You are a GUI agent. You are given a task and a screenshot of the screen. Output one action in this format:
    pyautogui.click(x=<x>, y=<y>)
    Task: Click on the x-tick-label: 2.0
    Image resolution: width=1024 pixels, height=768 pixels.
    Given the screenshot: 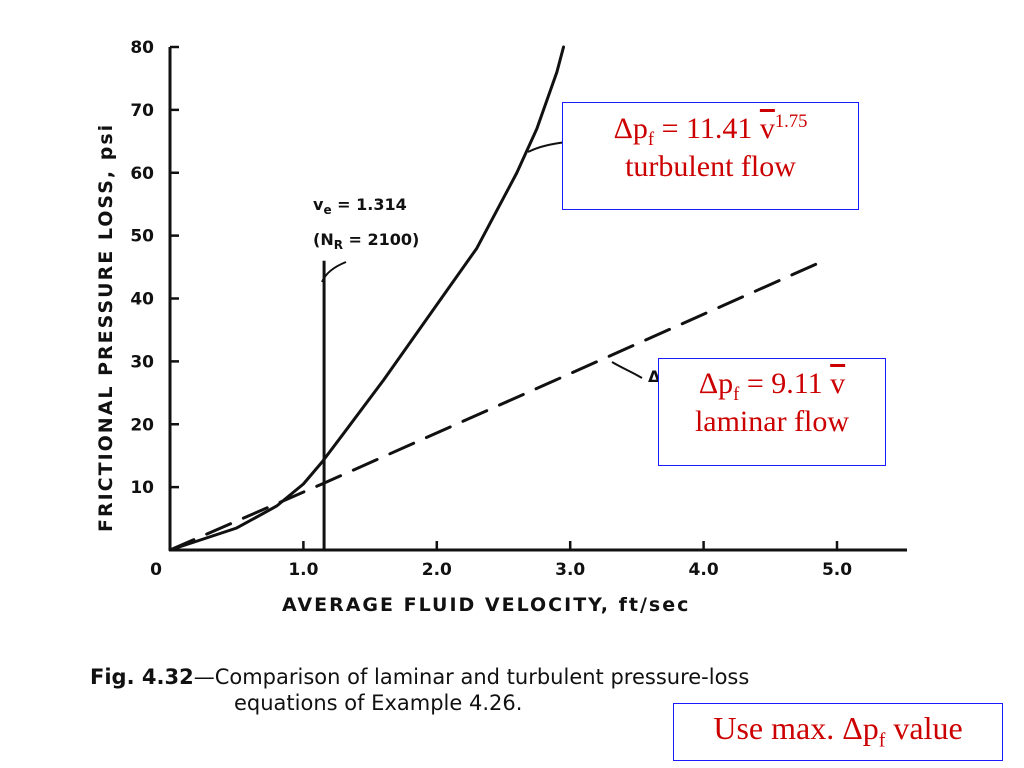 What is the action you would take?
    pyautogui.click(x=437, y=570)
    